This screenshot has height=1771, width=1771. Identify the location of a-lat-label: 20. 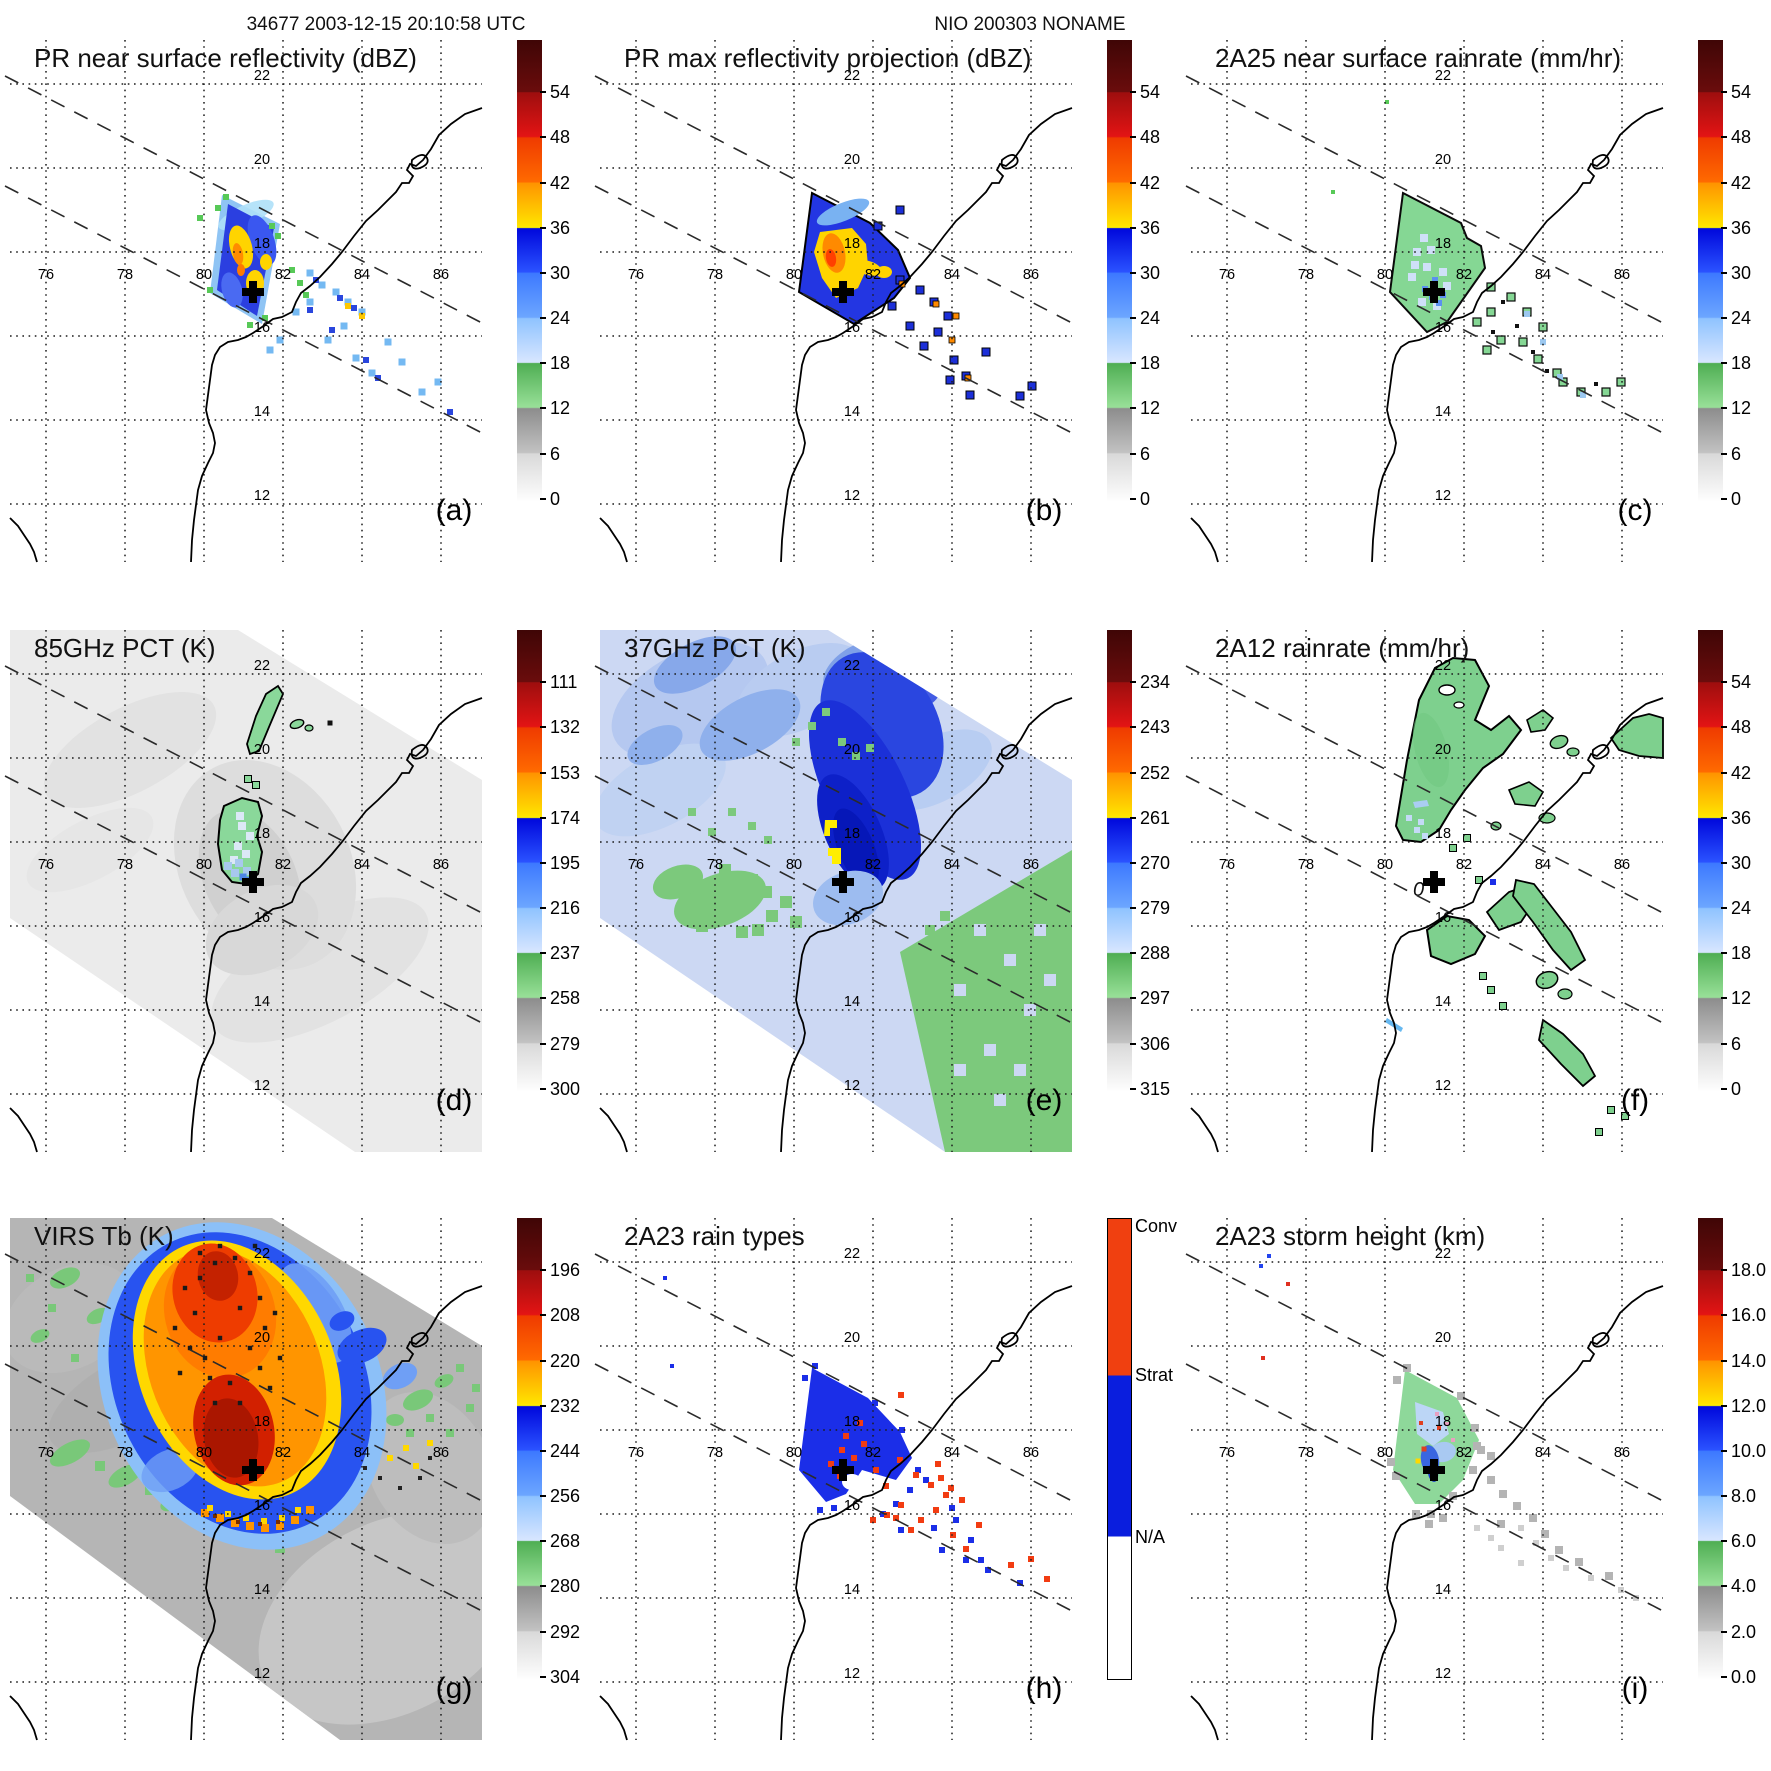
(262, 160).